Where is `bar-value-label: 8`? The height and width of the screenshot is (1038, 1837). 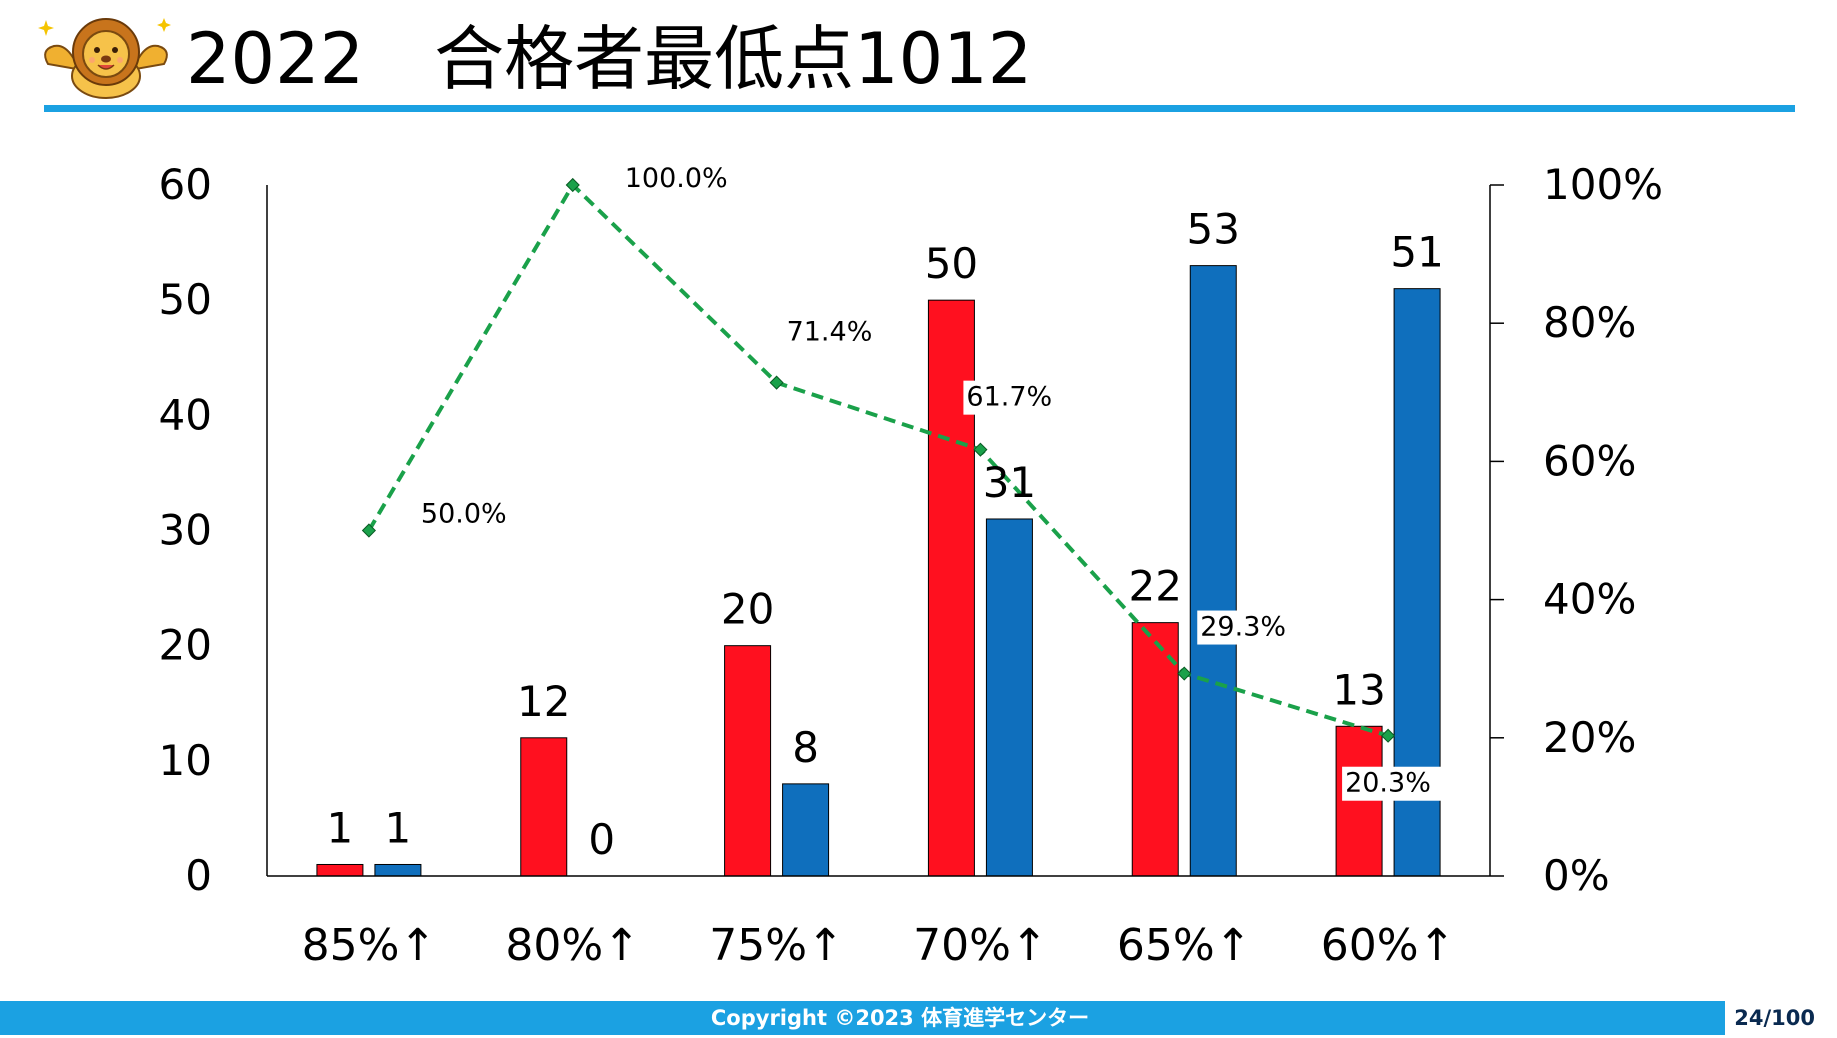 bar-value-label: 8 is located at coordinates (805, 747).